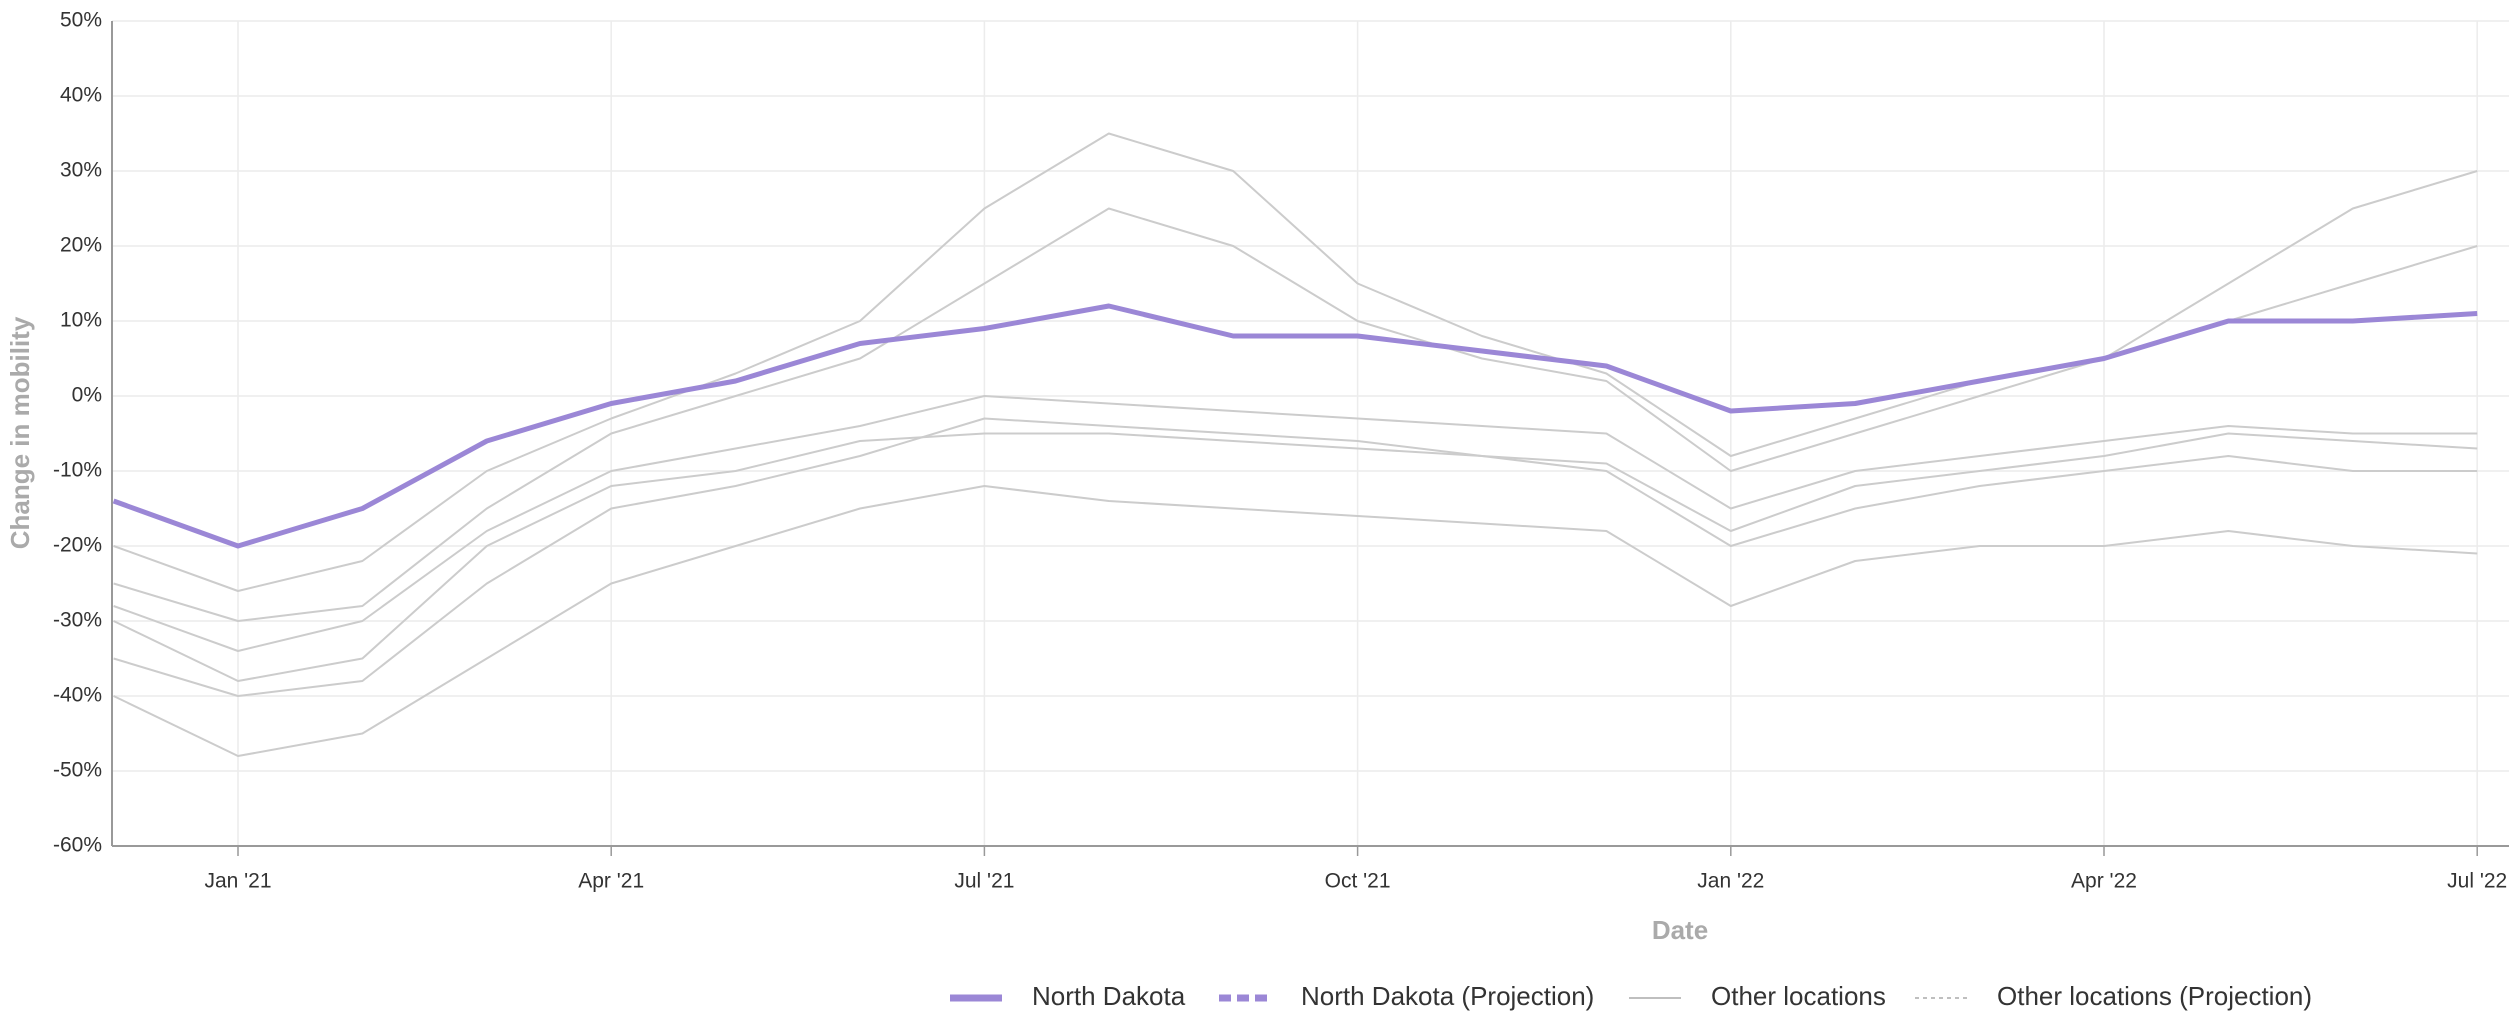 Image resolution: width=2509 pixels, height=1019 pixels. What do you see at coordinates (611, 881) in the screenshot?
I see `x-tick-label: Apr '21` at bounding box center [611, 881].